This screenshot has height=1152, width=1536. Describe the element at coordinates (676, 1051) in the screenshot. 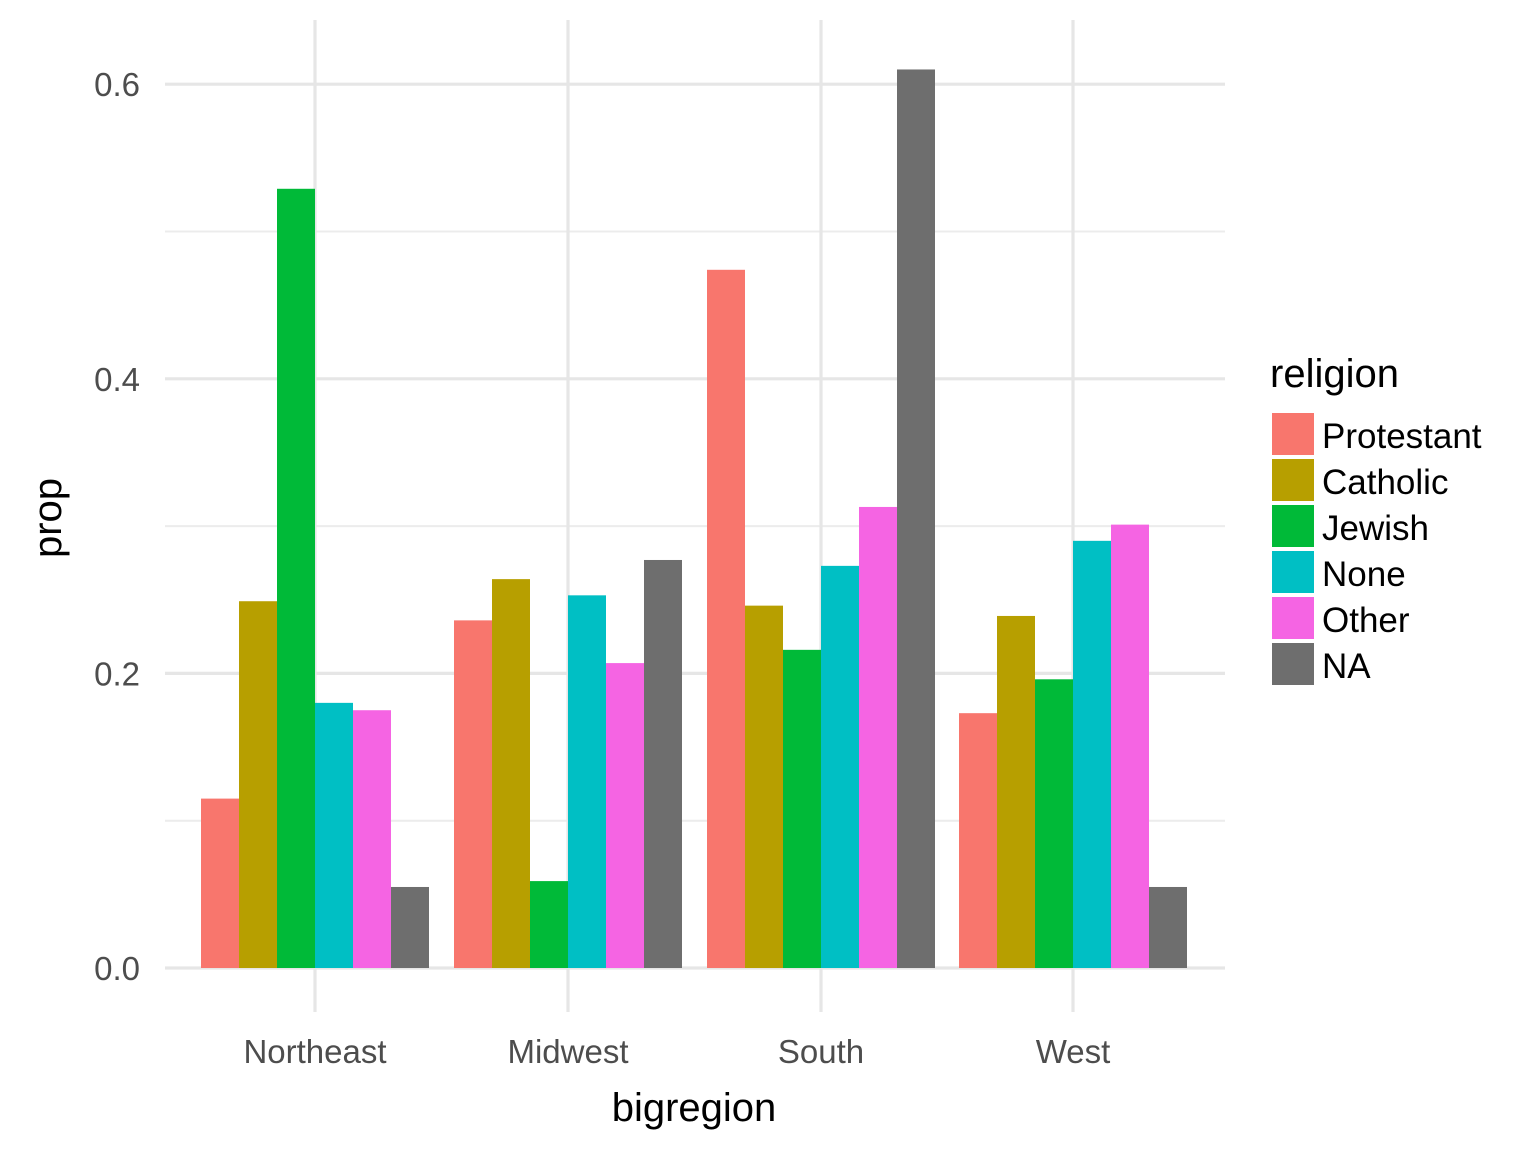

I see `x-axis-tick-labels: Northeast Midwest South West` at that location.